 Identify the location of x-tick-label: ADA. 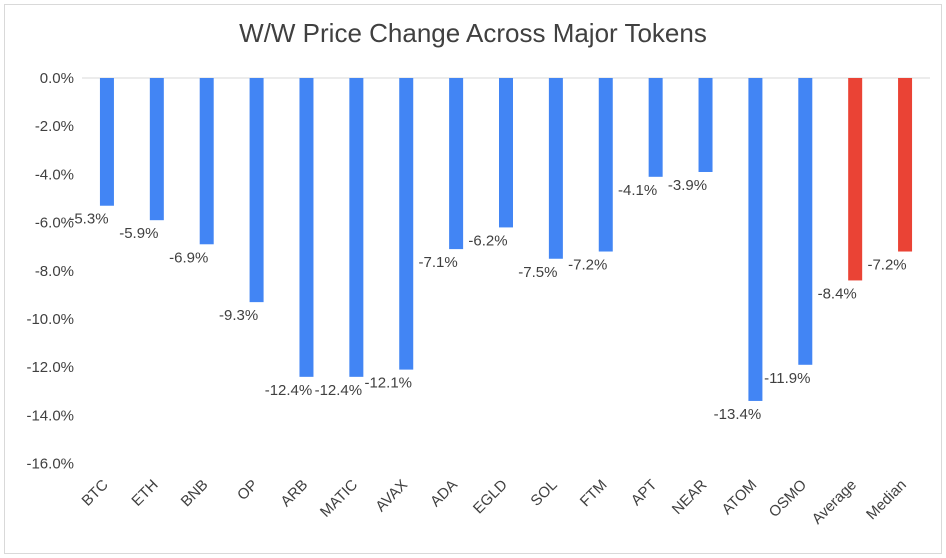
(444, 493).